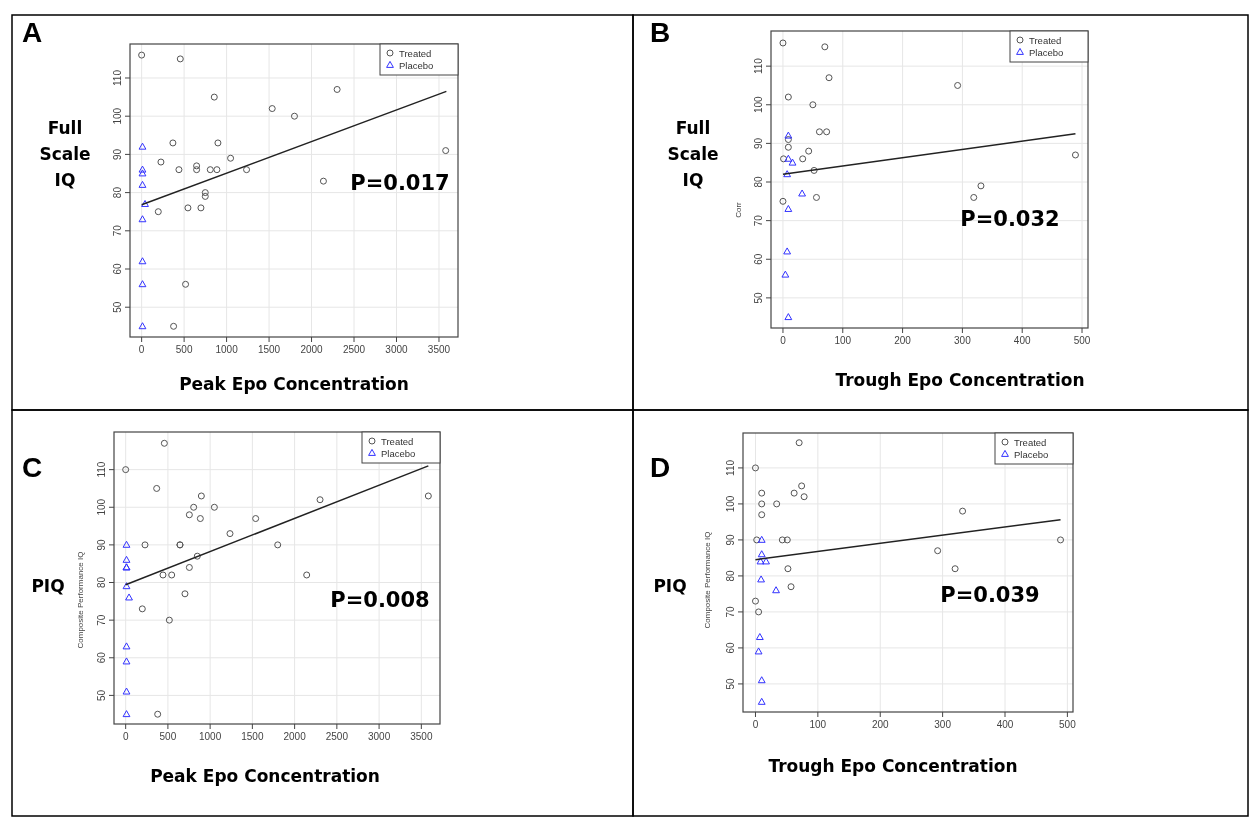  Describe the element at coordinates (32, 467) in the screenshot. I see `text: C` at that location.